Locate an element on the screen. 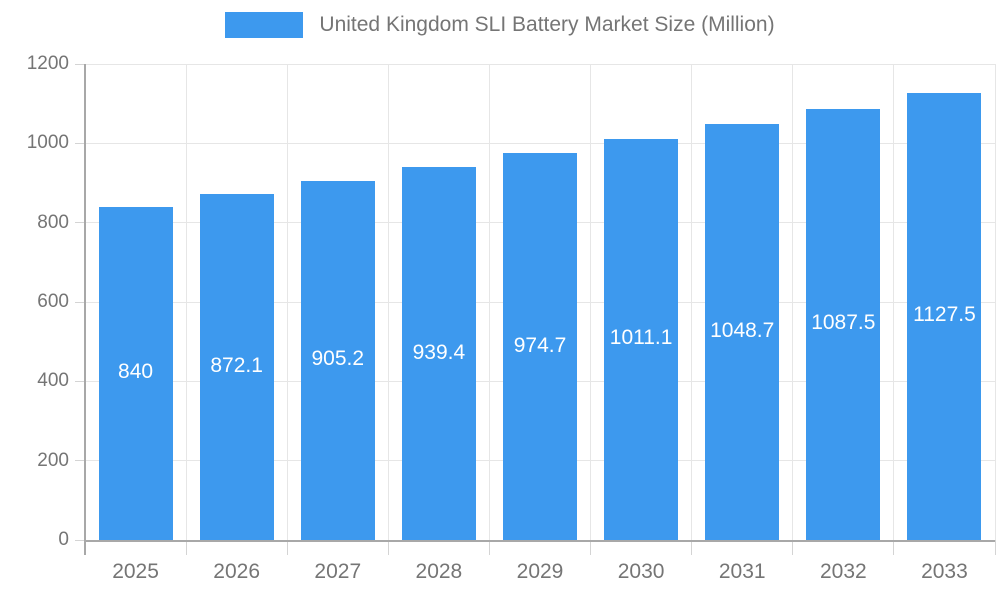 The height and width of the screenshot is (600, 1000). bar-value-label: 974.7 is located at coordinates (540, 345).